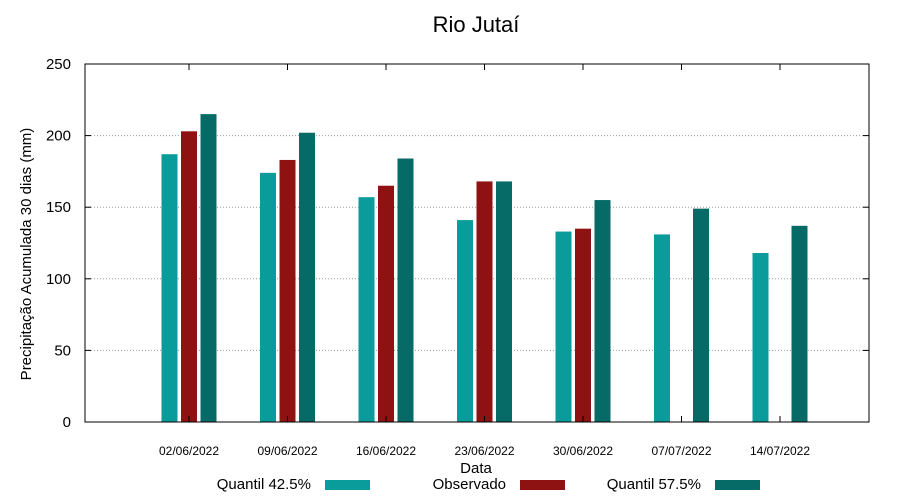  What do you see at coordinates (58, 279) in the screenshot?
I see `y-tick-label: 100` at bounding box center [58, 279].